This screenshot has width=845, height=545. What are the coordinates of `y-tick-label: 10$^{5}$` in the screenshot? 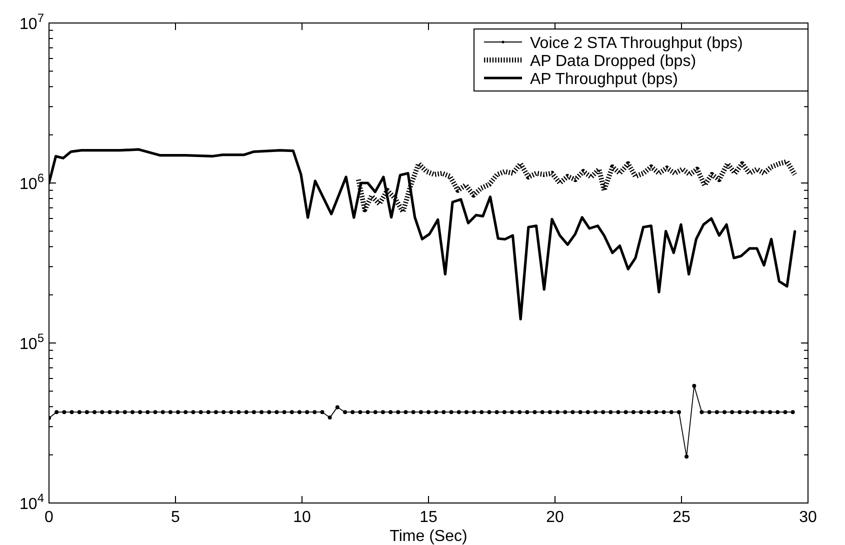 It's located at (32, 342).